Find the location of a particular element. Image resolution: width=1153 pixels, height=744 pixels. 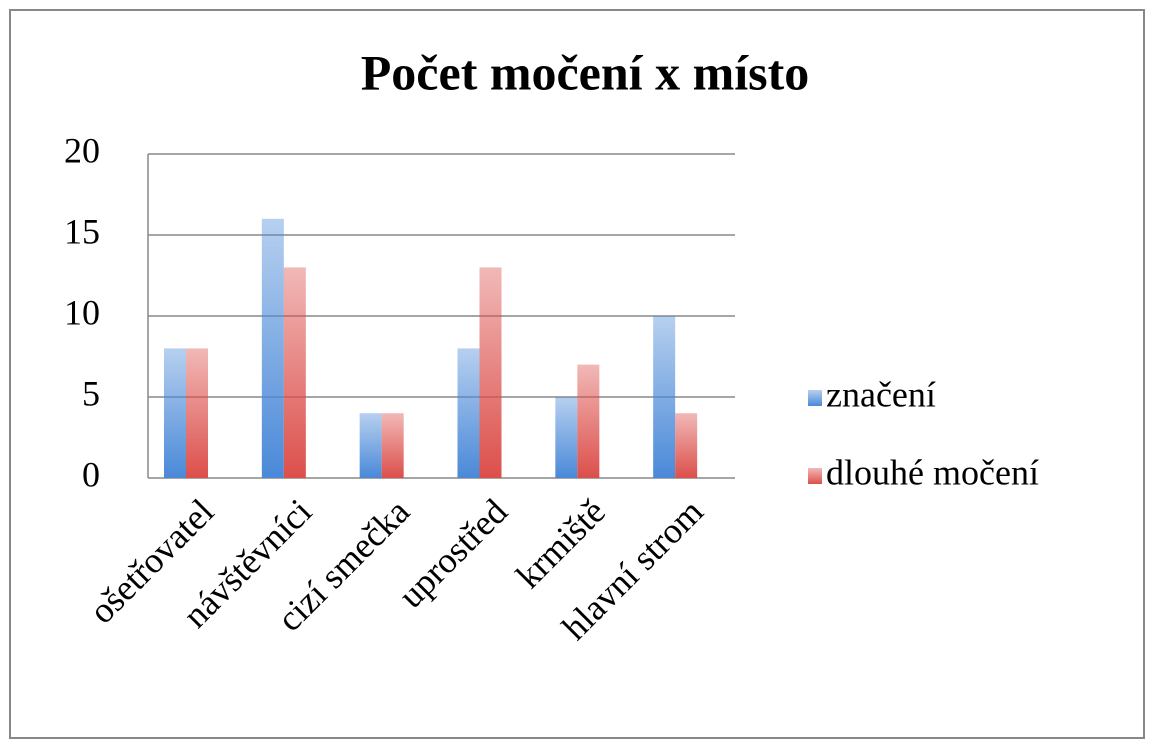

y-tick-label: 5 is located at coordinates (91, 393).